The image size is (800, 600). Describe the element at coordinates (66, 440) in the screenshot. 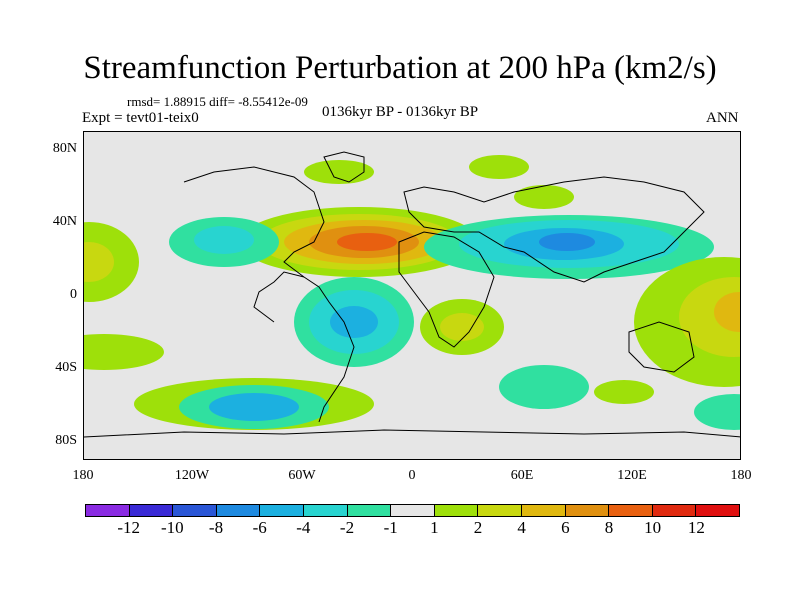

I see `lat-label: 80S` at that location.